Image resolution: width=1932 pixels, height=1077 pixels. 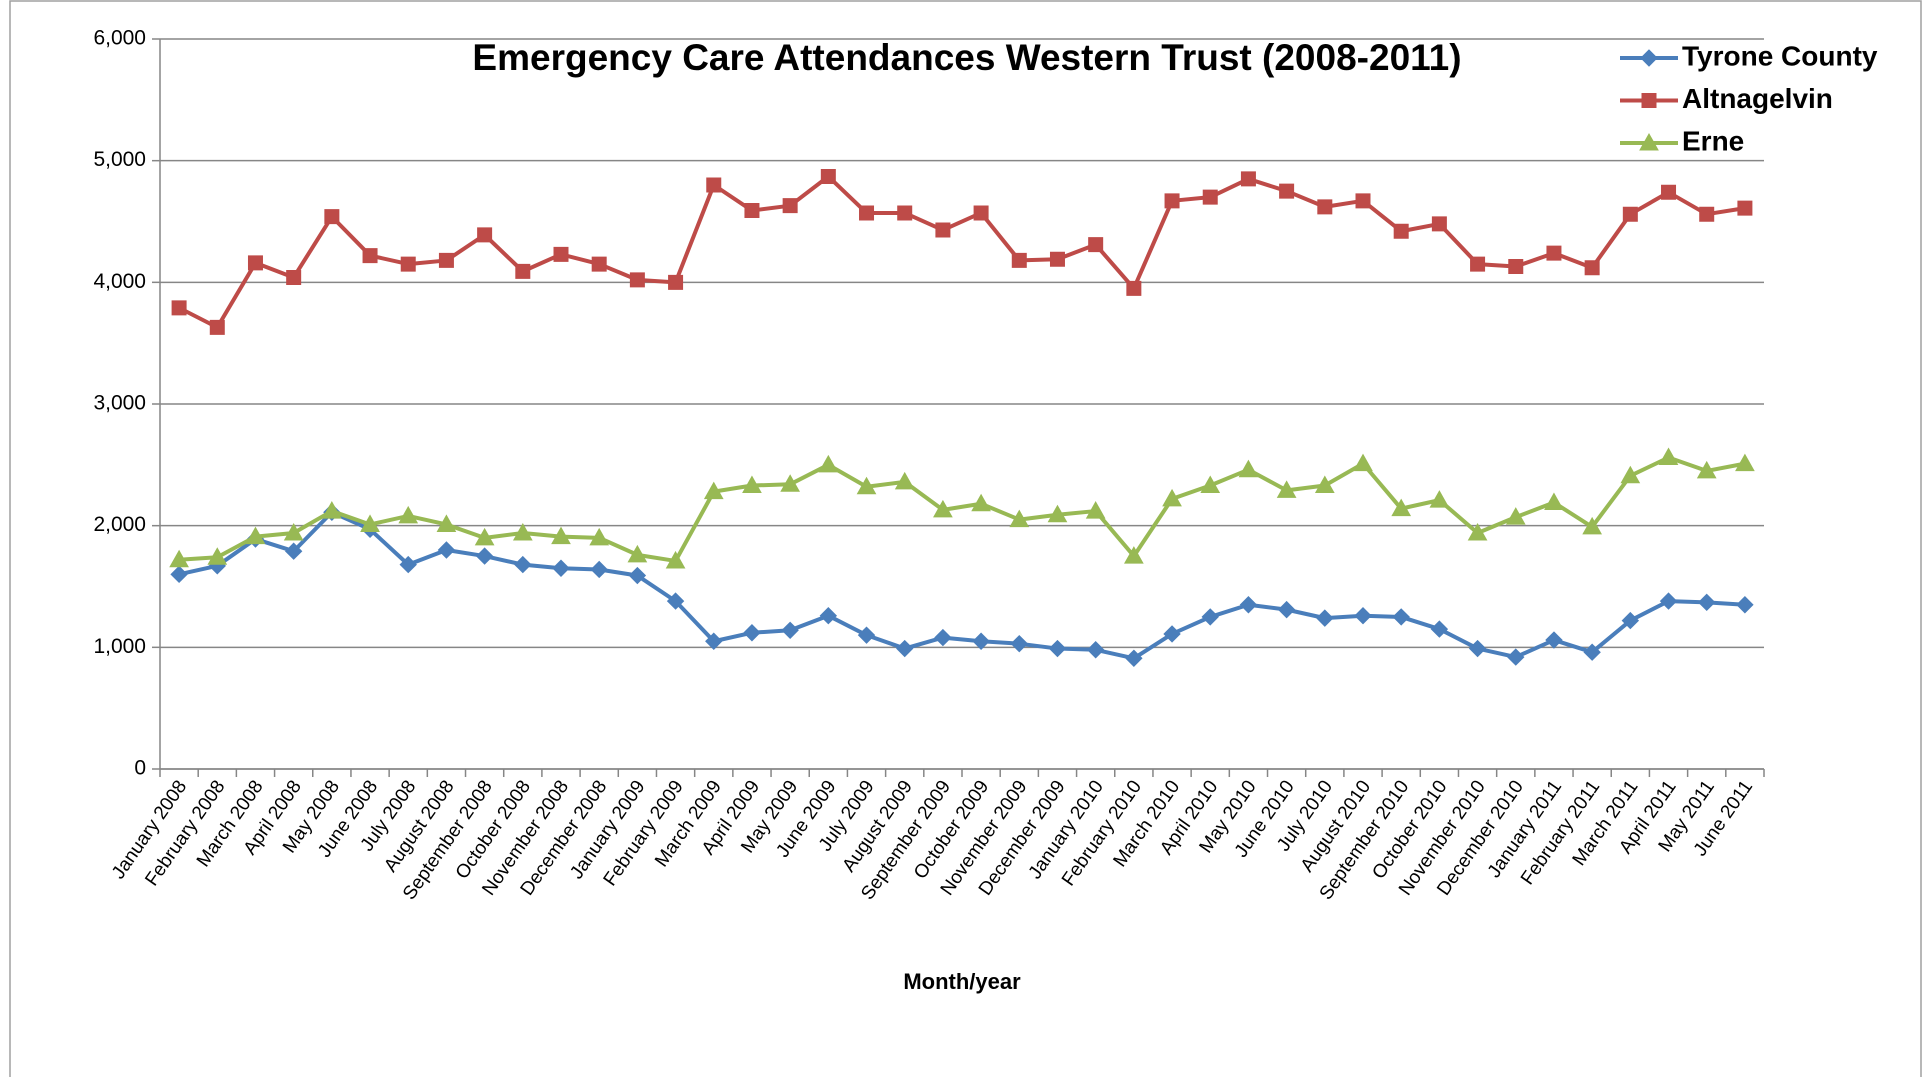 What do you see at coordinates (119, 403) in the screenshot?
I see `y-tick-label: 3,000` at bounding box center [119, 403].